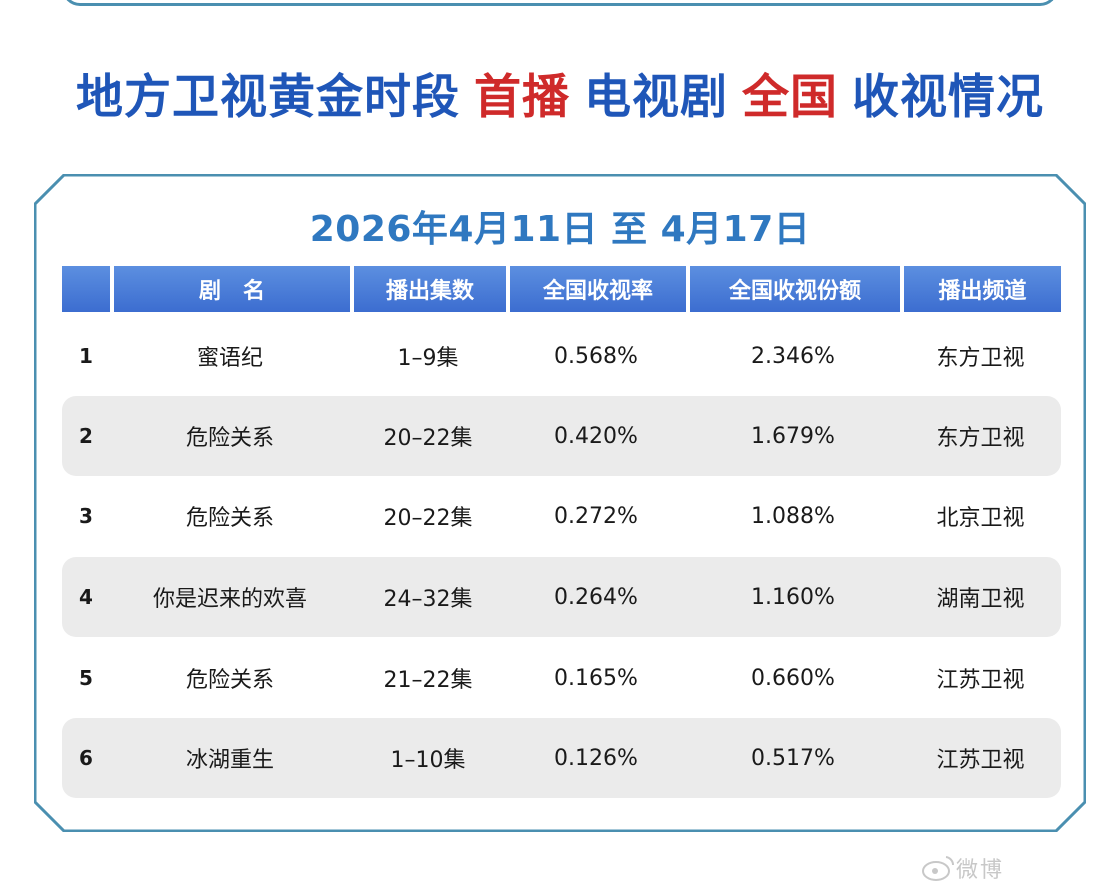 Image resolution: width=1120 pixels, height=893 pixels. I want to click on weibo-watermark: 微博, so click(1010, 868).